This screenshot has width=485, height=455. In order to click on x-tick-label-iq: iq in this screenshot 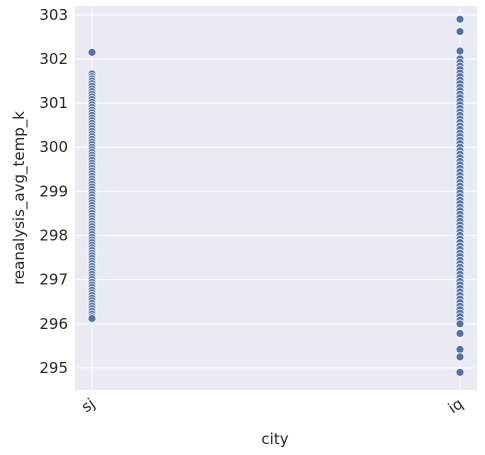, I will do `click(456, 406)`.